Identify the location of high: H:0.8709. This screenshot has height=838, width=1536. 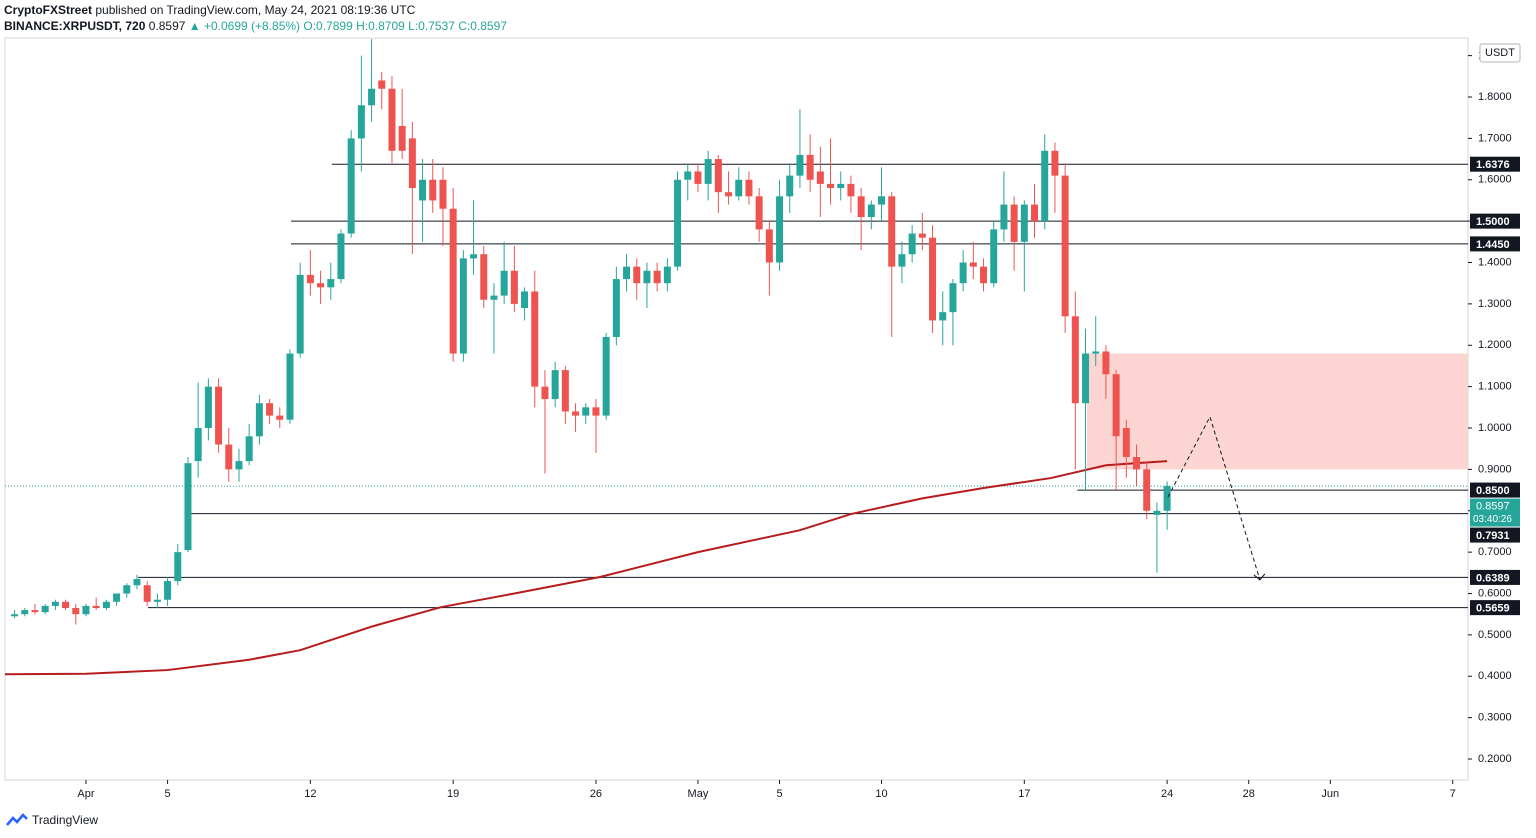
(380, 26).